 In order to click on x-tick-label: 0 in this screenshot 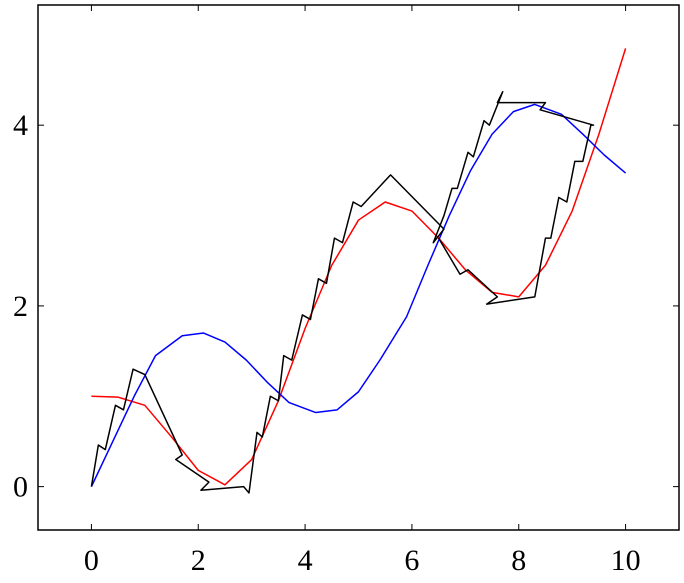, I will do `click(91, 560)`.